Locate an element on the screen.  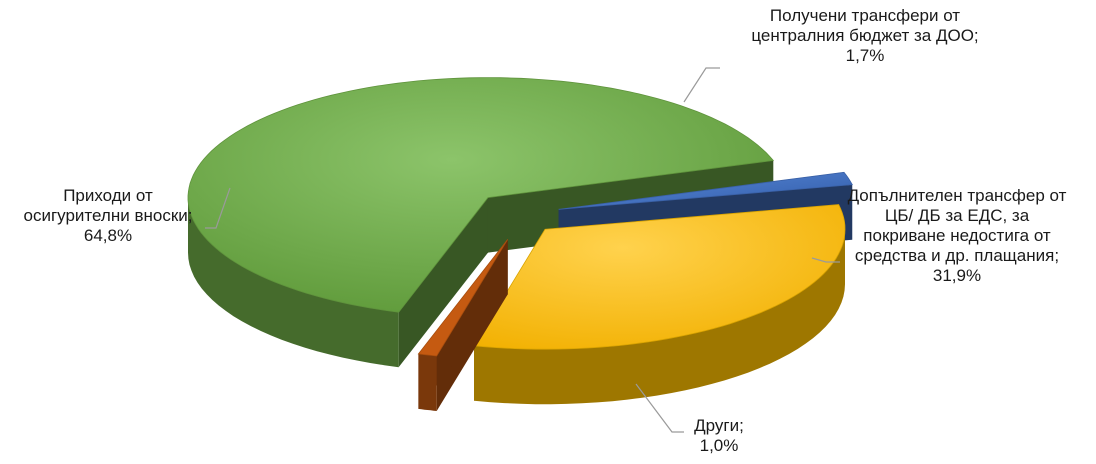
slice-other is located at coordinates (463, 325).